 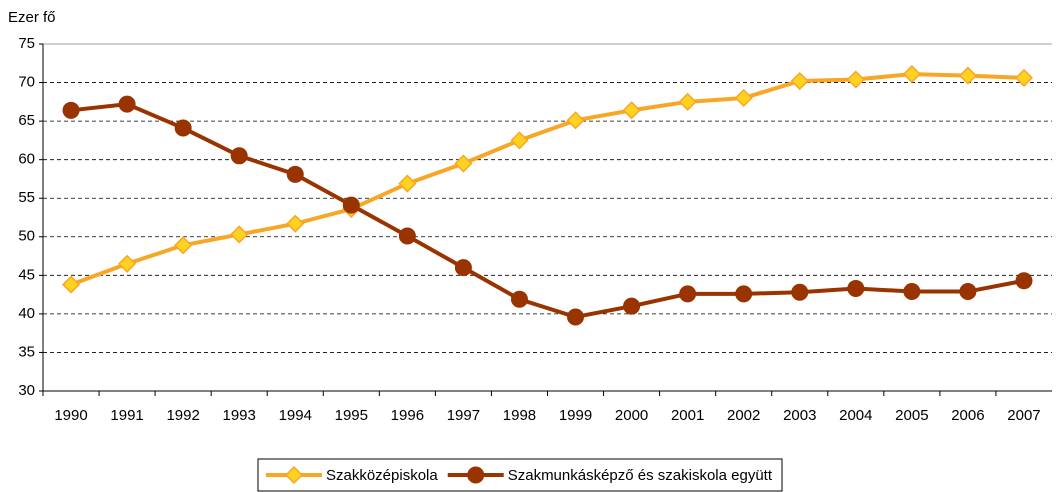 What do you see at coordinates (32, 17) in the screenshot?
I see `y-axis-label: Ezer fő` at bounding box center [32, 17].